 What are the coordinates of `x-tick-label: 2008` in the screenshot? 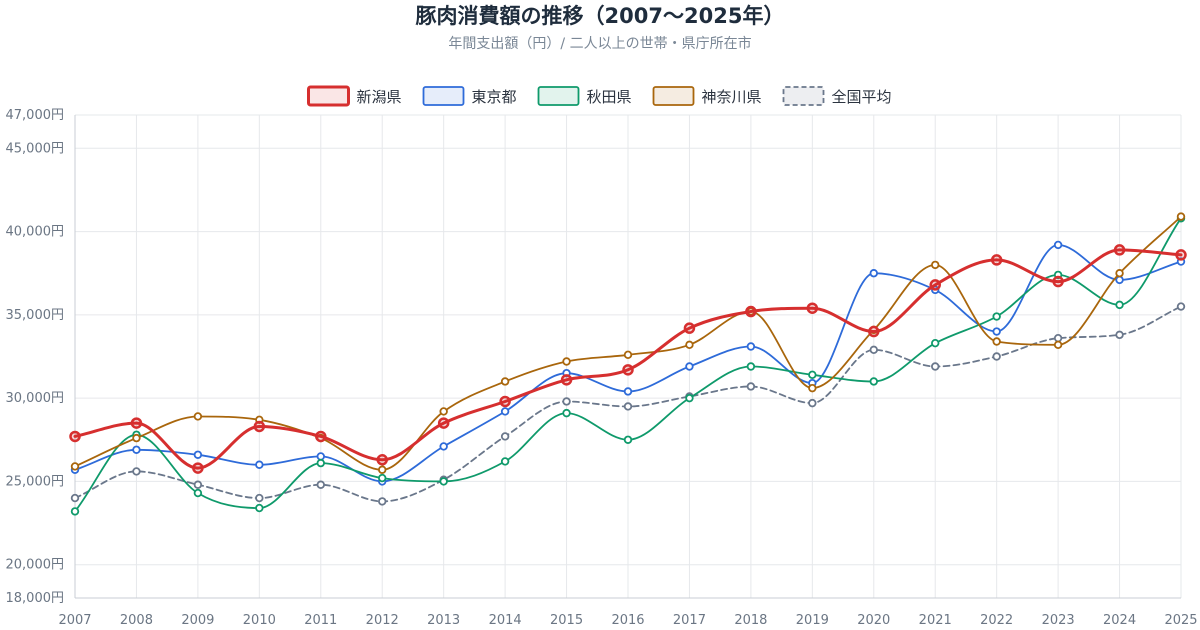 It's located at (136, 620).